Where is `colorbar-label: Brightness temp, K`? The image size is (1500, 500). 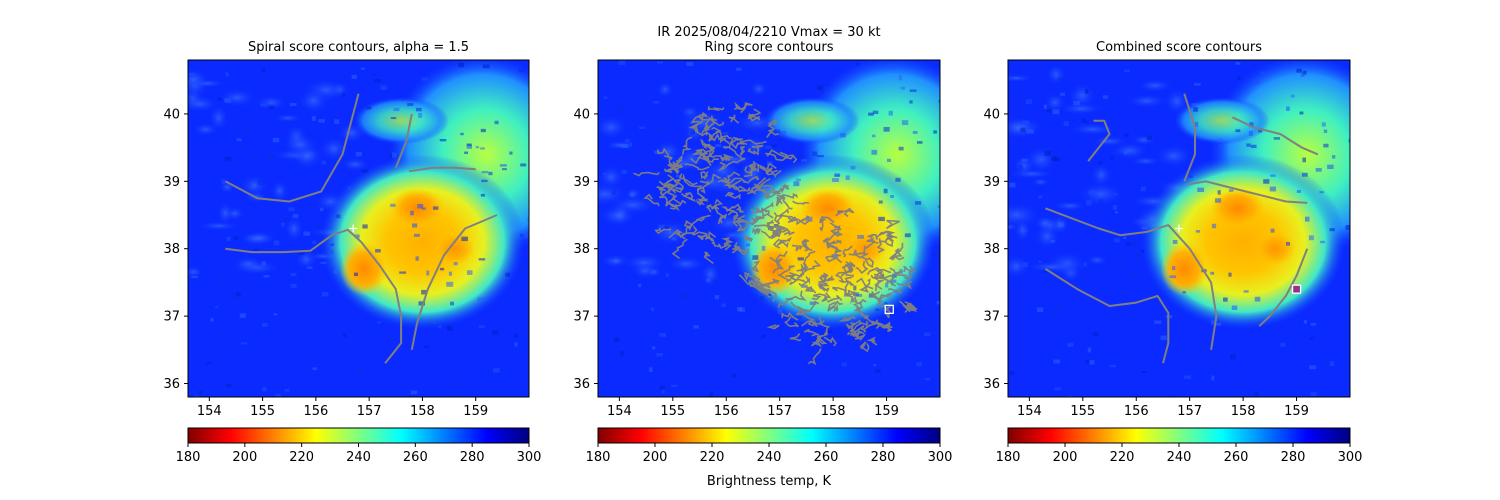
colorbar-label: Brightness temp, K is located at coordinates (769, 481).